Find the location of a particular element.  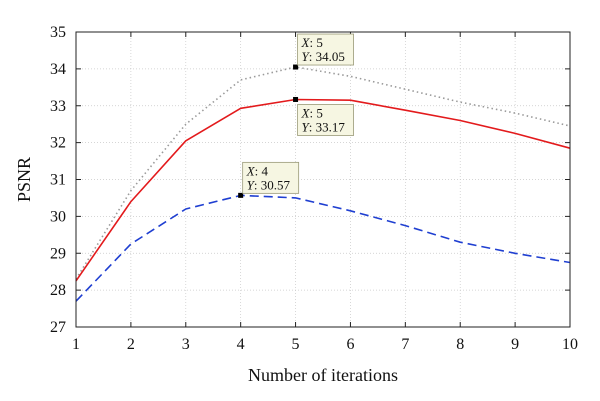

x-tick-label: 4 is located at coordinates (241, 344).